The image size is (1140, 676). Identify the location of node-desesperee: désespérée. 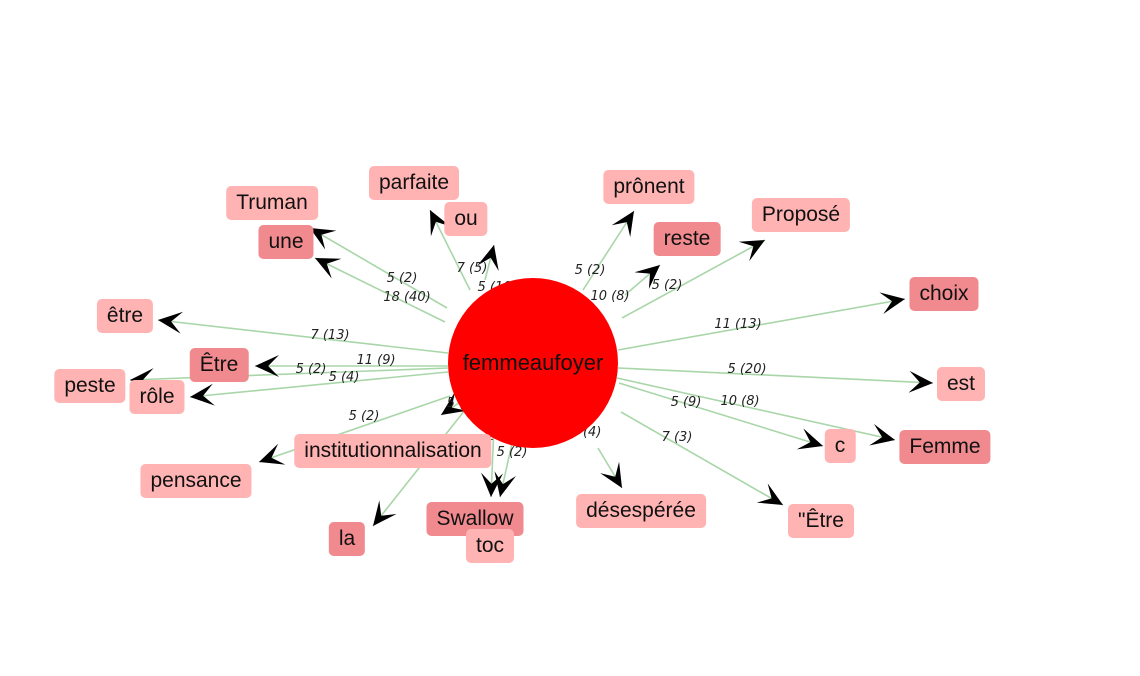
(641, 511).